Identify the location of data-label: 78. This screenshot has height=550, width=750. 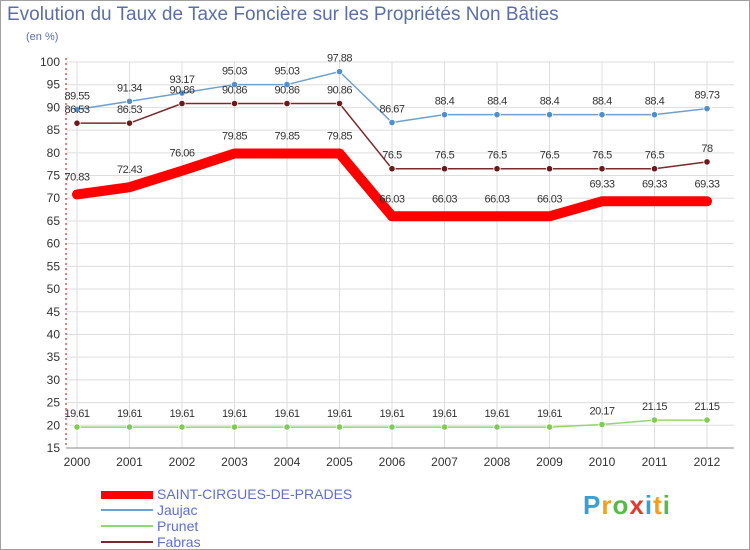
(707, 149).